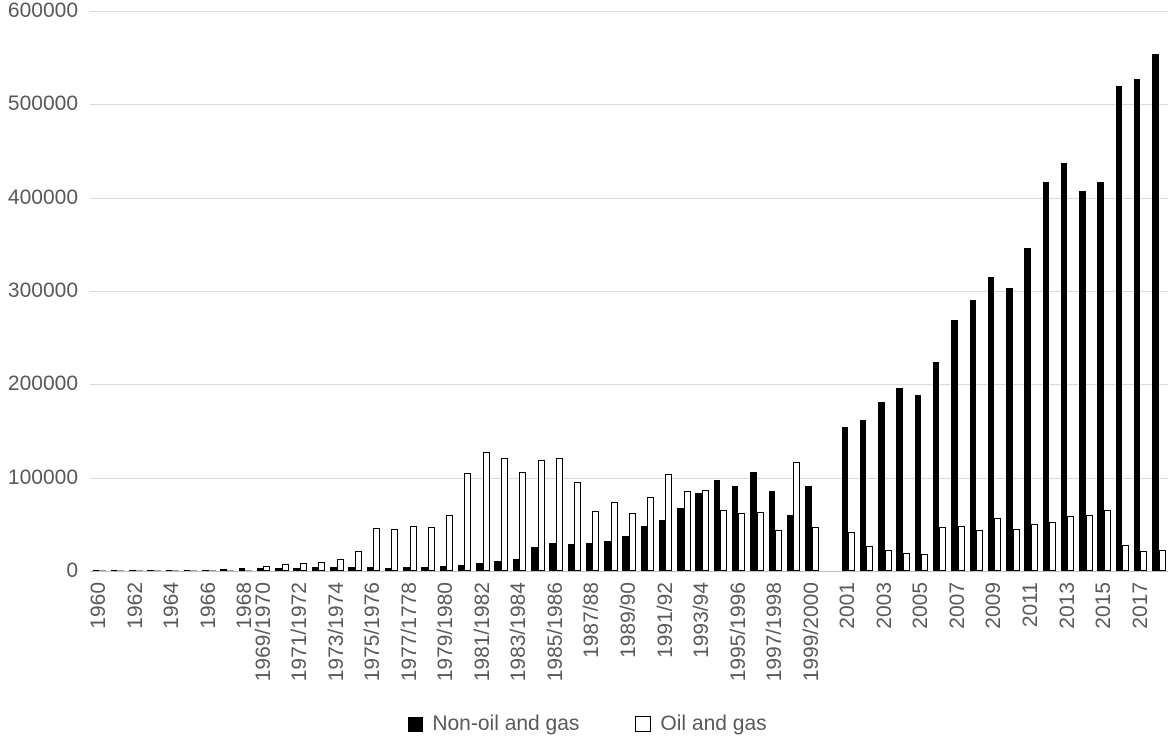 This screenshot has height=750, width=1175. Describe the element at coordinates (42, 104) in the screenshot. I see `y-tick-label: 500000` at that location.